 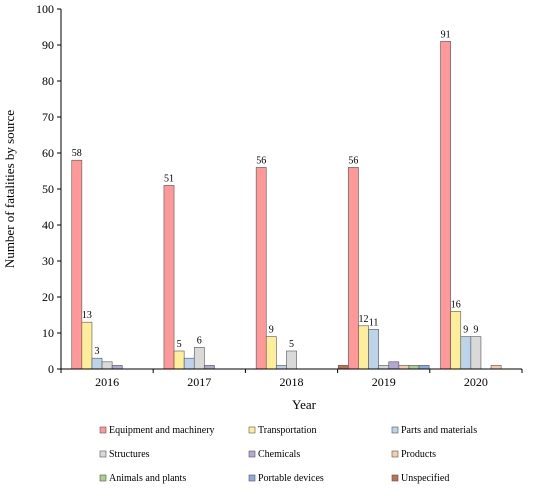 What do you see at coordinates (363, 347) in the screenshot?
I see `bar-transportation-2019` at bounding box center [363, 347].